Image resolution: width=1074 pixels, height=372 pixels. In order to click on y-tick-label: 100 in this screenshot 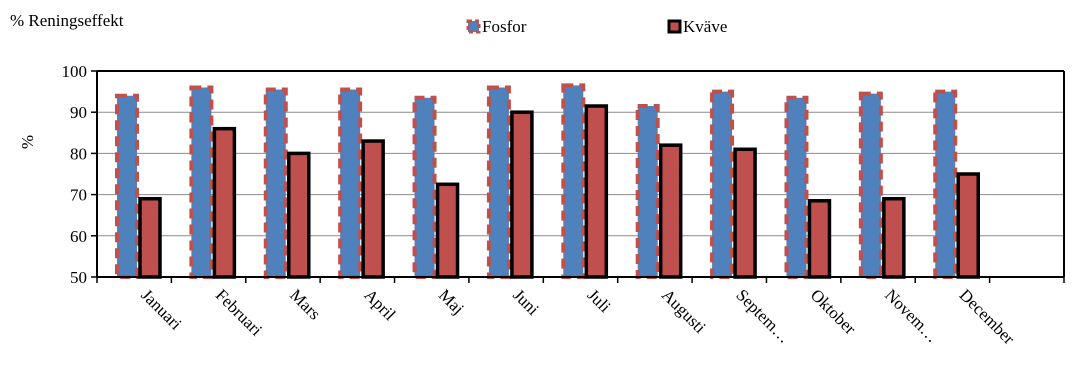, I will do `click(75, 71)`.